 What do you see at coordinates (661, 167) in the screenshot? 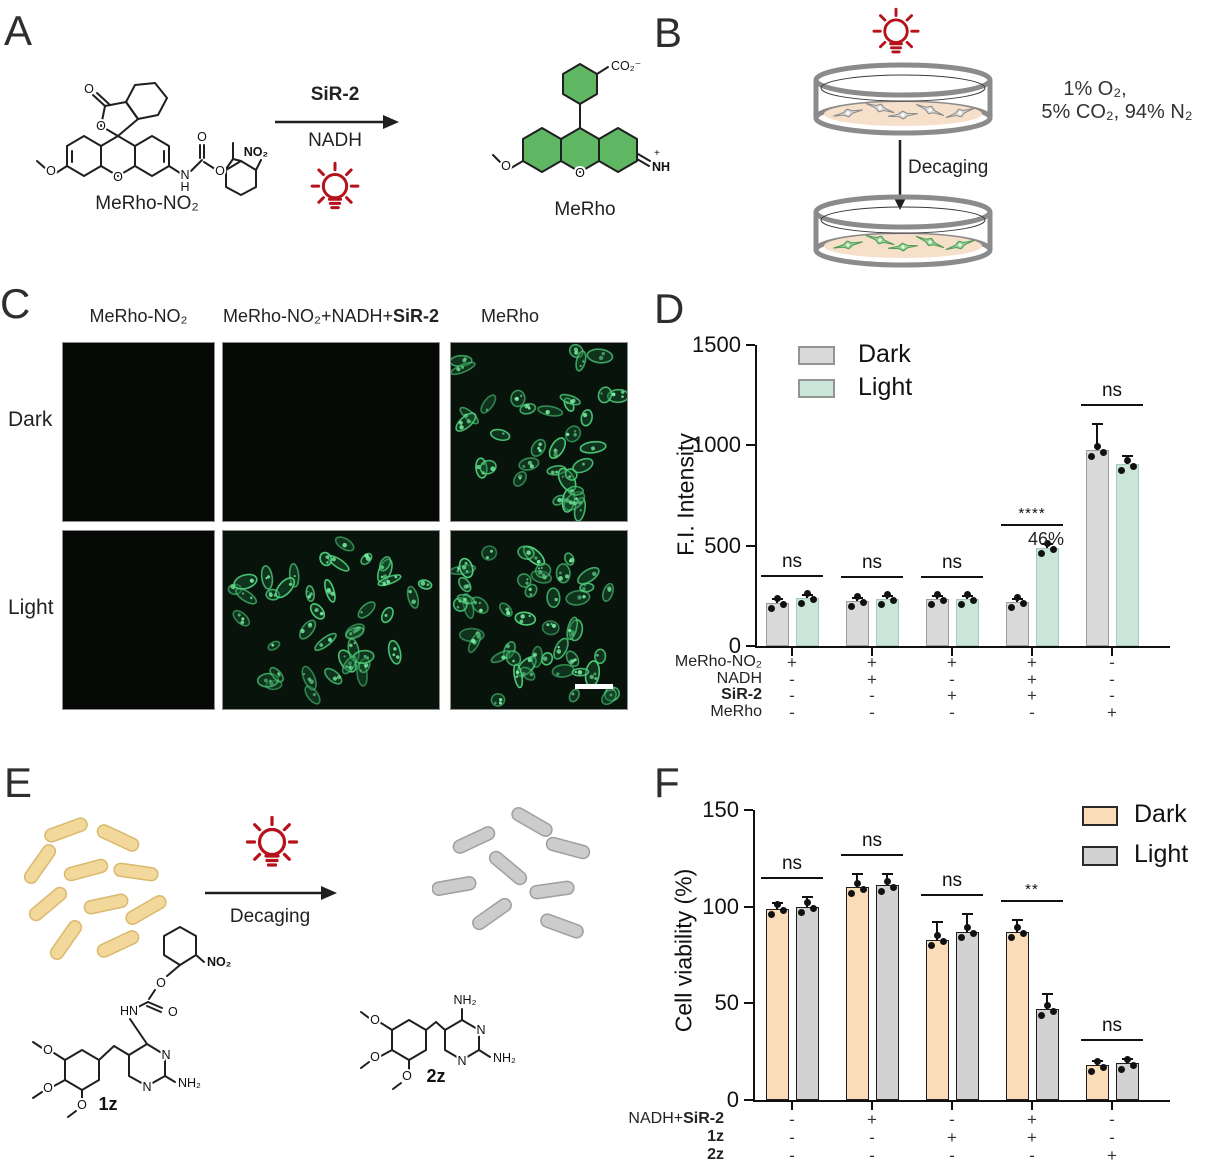
I see `atom-label: NH₂` at bounding box center [661, 167].